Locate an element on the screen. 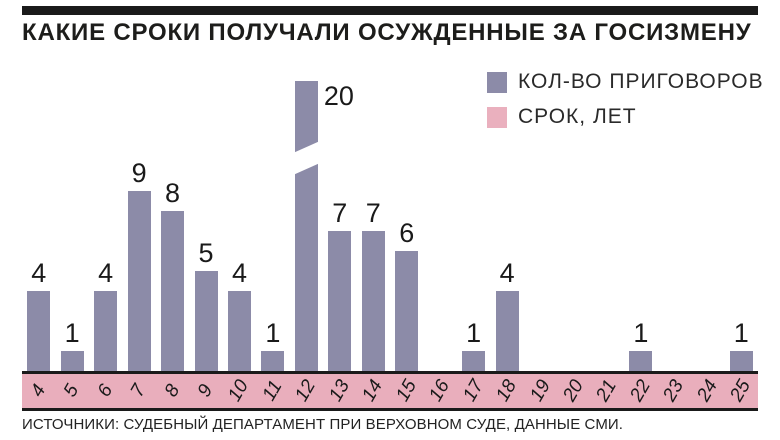  x-tick-label: 22 is located at coordinates (640, 391).